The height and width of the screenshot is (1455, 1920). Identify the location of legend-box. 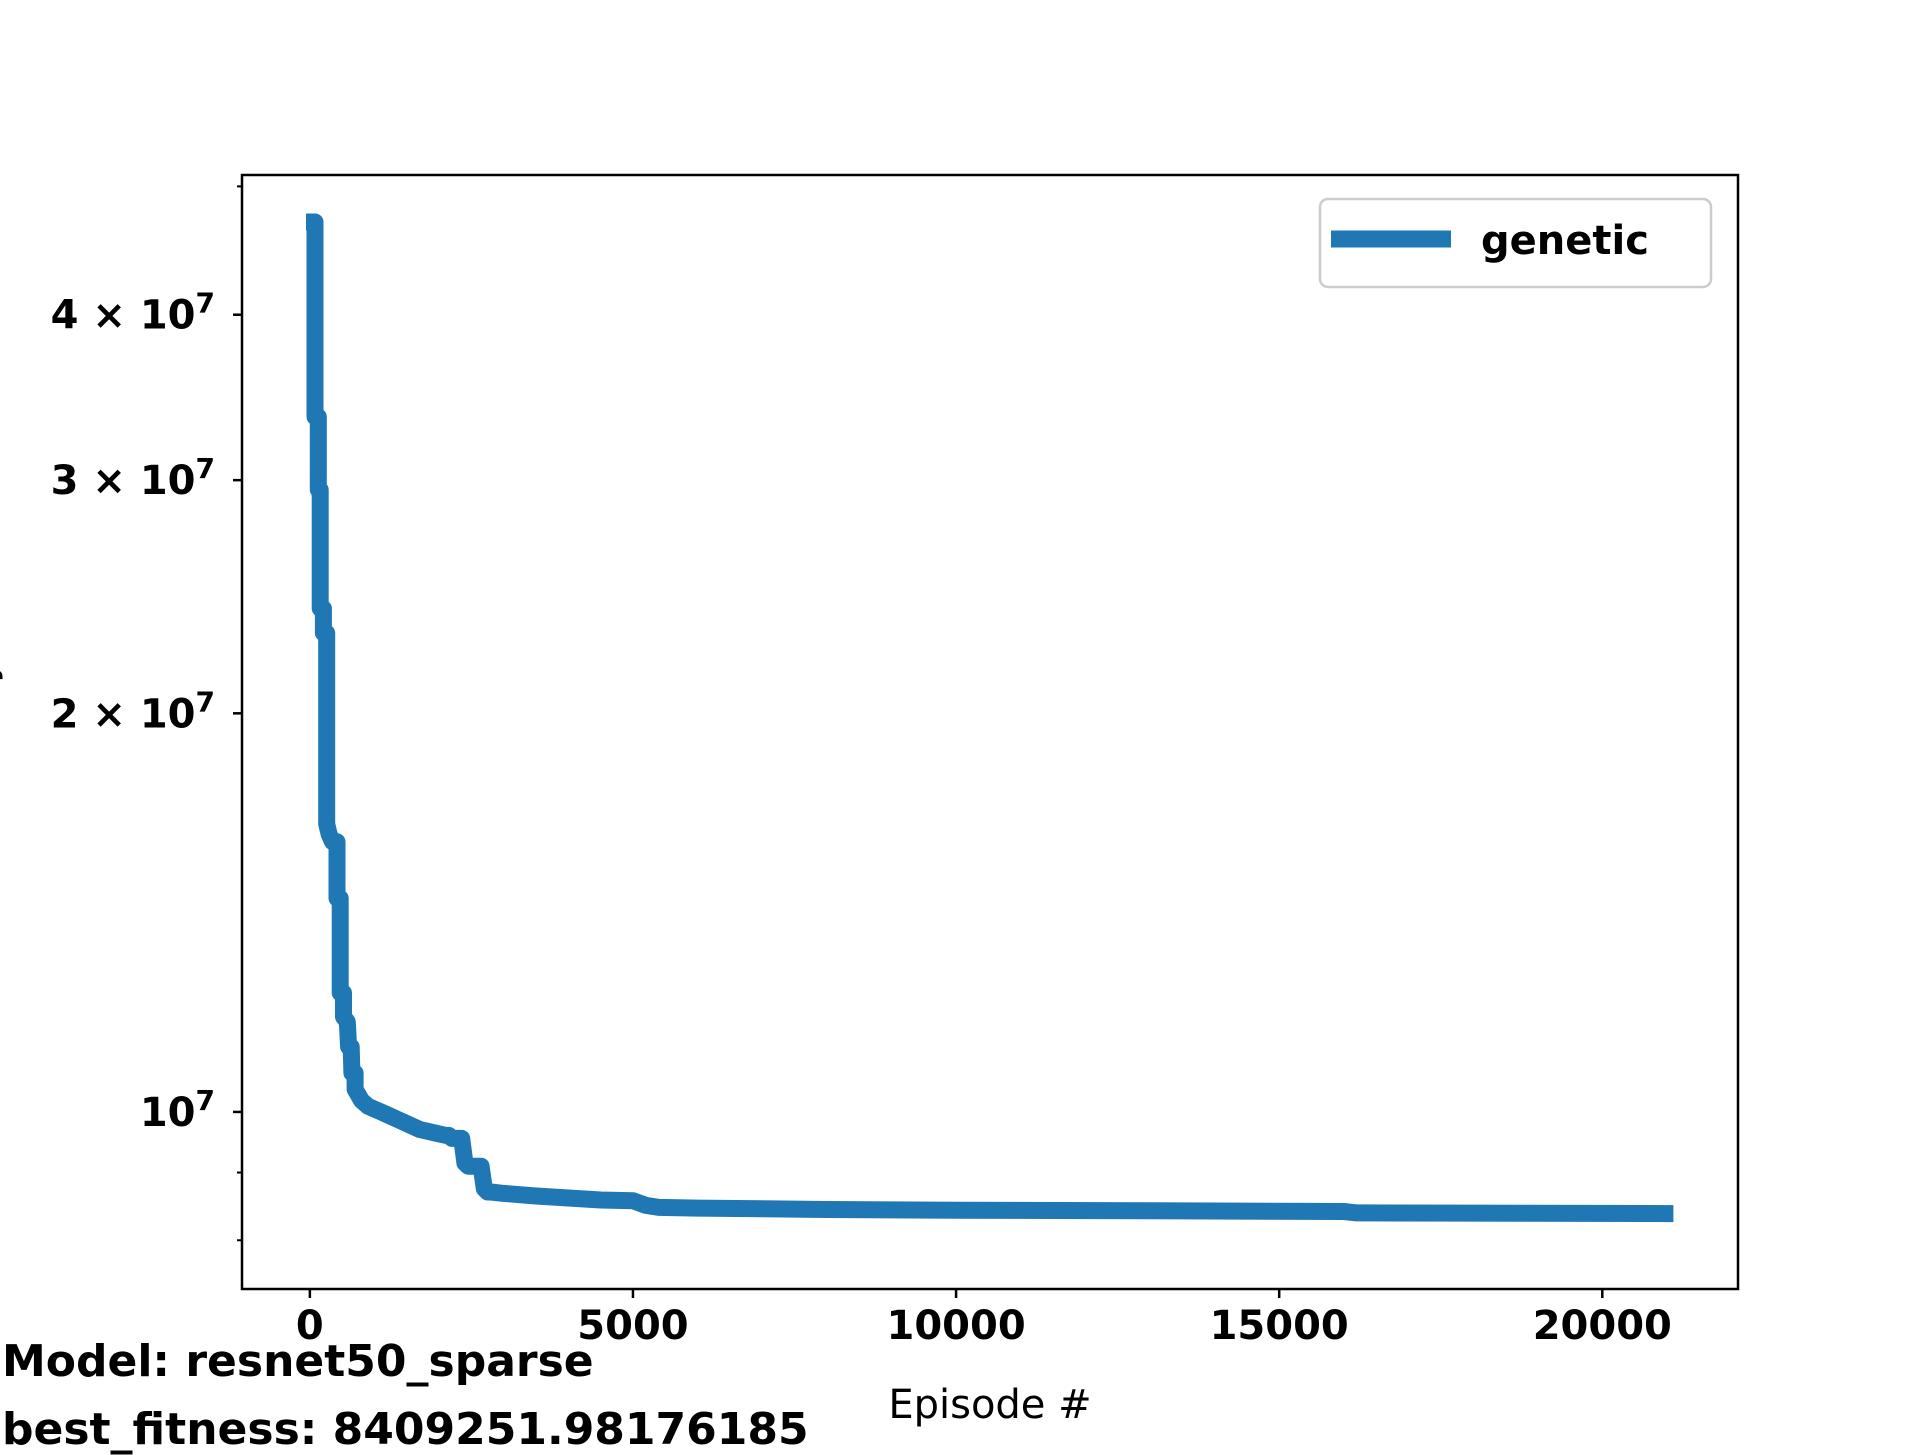
(1515, 243).